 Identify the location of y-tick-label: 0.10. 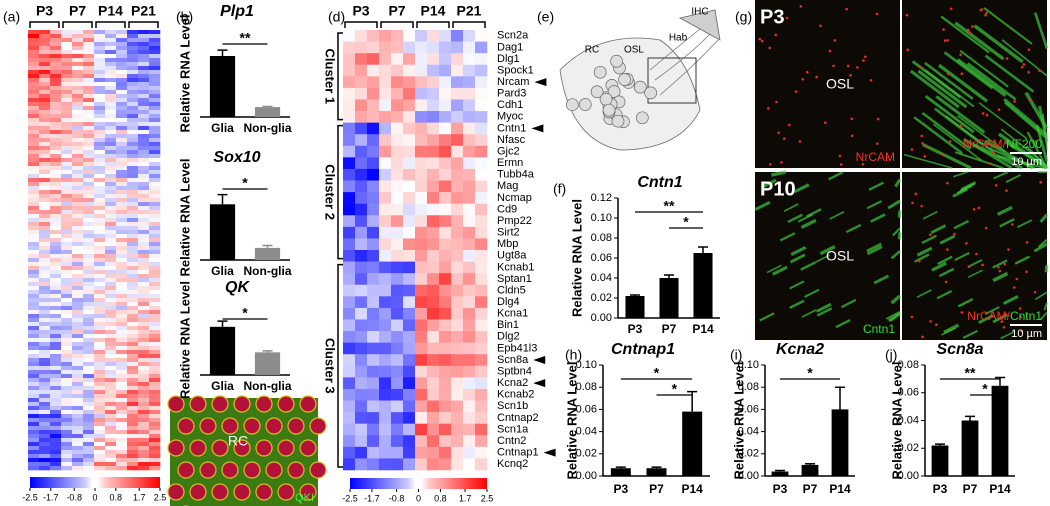
(748, 365).